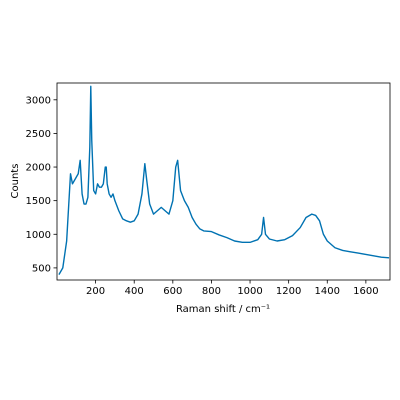 Image resolution: width=400 pixels, height=400 pixels. What do you see at coordinates (327, 291) in the screenshot?
I see `x-tick-label: 1400` at bounding box center [327, 291].